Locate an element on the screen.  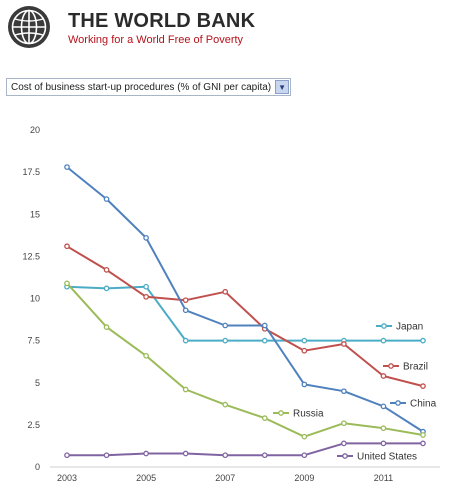
legend-marker-point-brazil is located at coordinates (391, 366).